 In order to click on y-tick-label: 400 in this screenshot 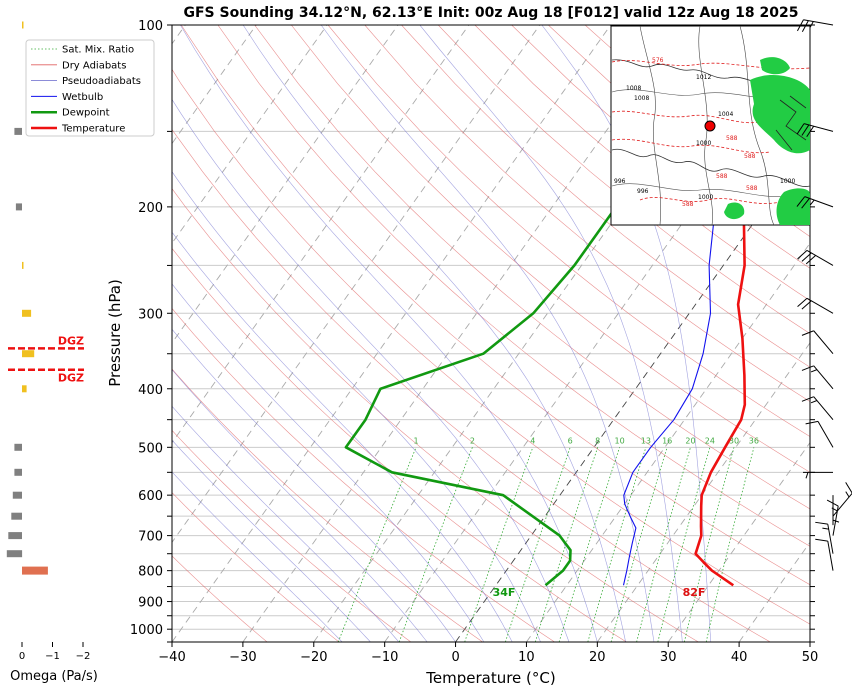, I will do `click(150, 390)`.